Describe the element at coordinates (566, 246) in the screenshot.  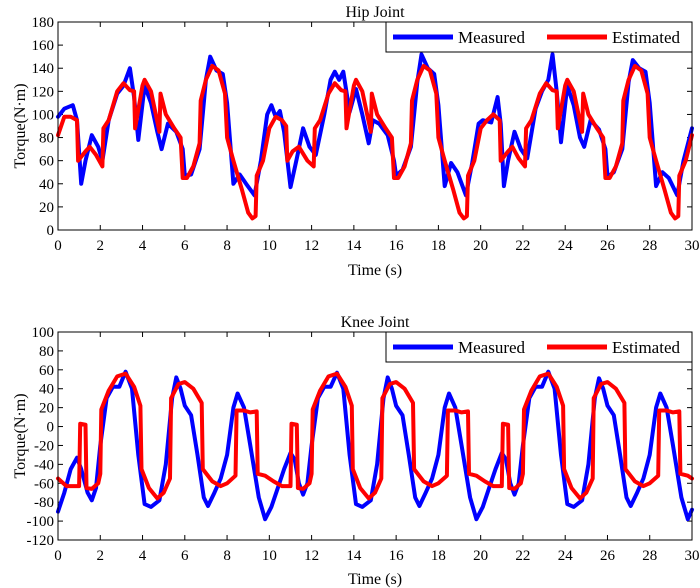
I see `hip-x-tick-label: 24` at that location.